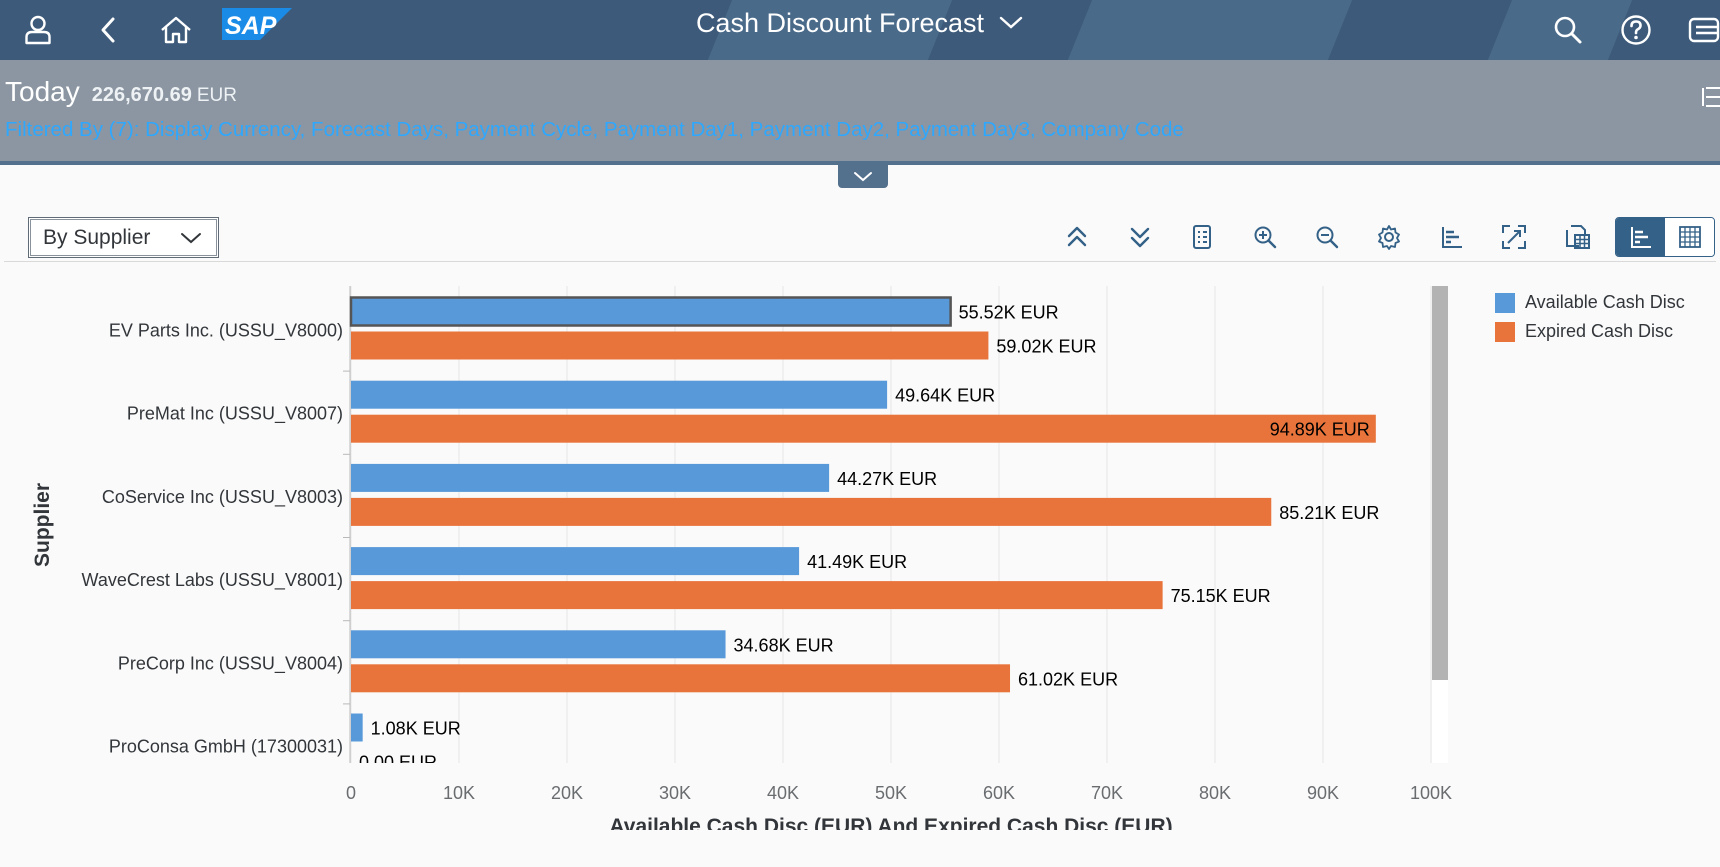  I want to click on back-button, so click(108, 30).